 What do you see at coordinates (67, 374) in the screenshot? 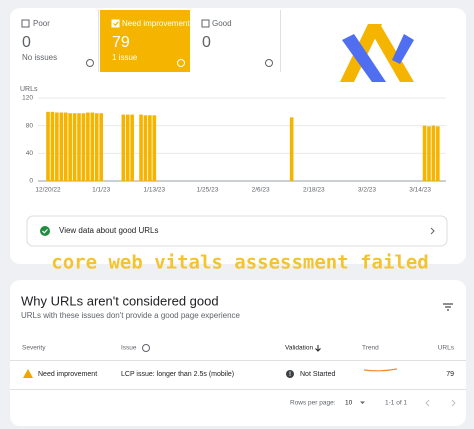
I see `severity: Need improvement` at bounding box center [67, 374].